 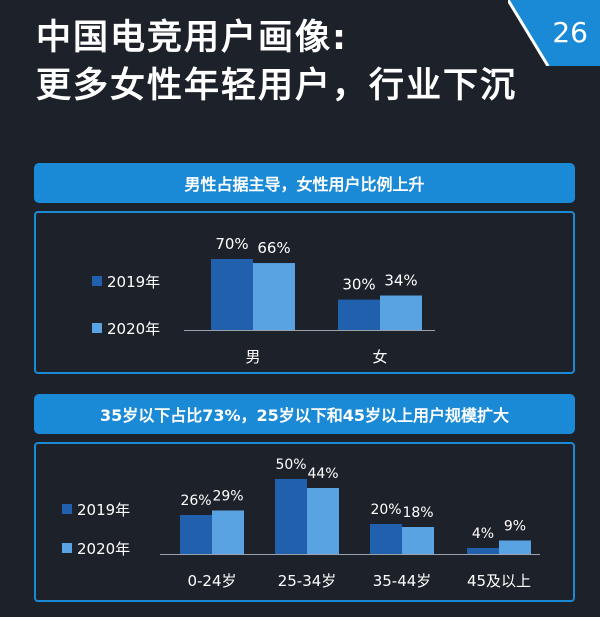 What do you see at coordinates (322, 474) in the screenshot?
I see `chart2-value-label-1-1: 44%` at bounding box center [322, 474].